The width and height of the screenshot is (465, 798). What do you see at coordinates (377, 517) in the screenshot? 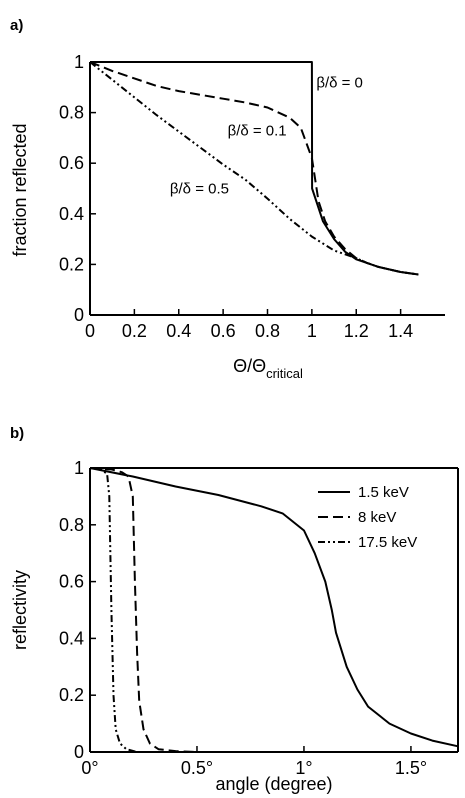
I see `legend-label-1: 8 keV` at bounding box center [377, 517].